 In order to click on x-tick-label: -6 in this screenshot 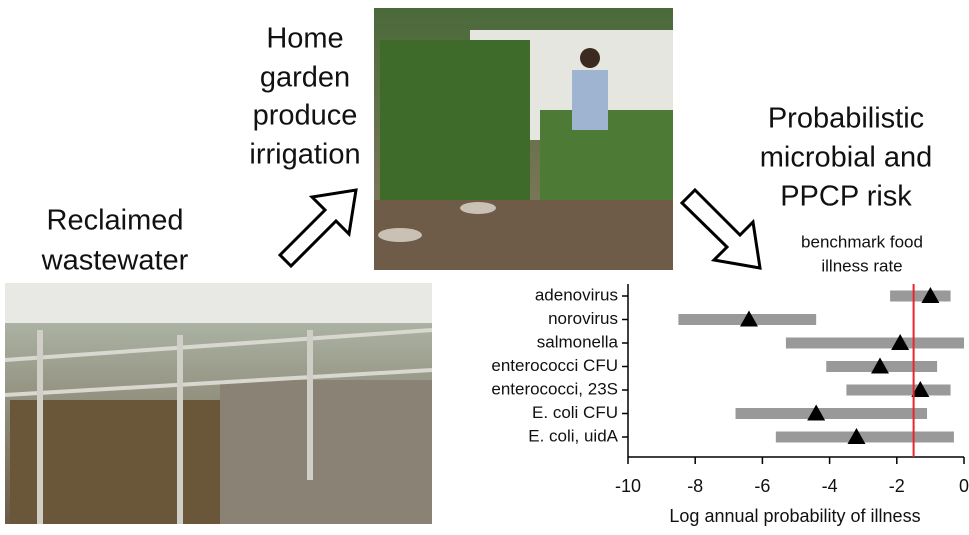, I will do `click(762, 486)`.